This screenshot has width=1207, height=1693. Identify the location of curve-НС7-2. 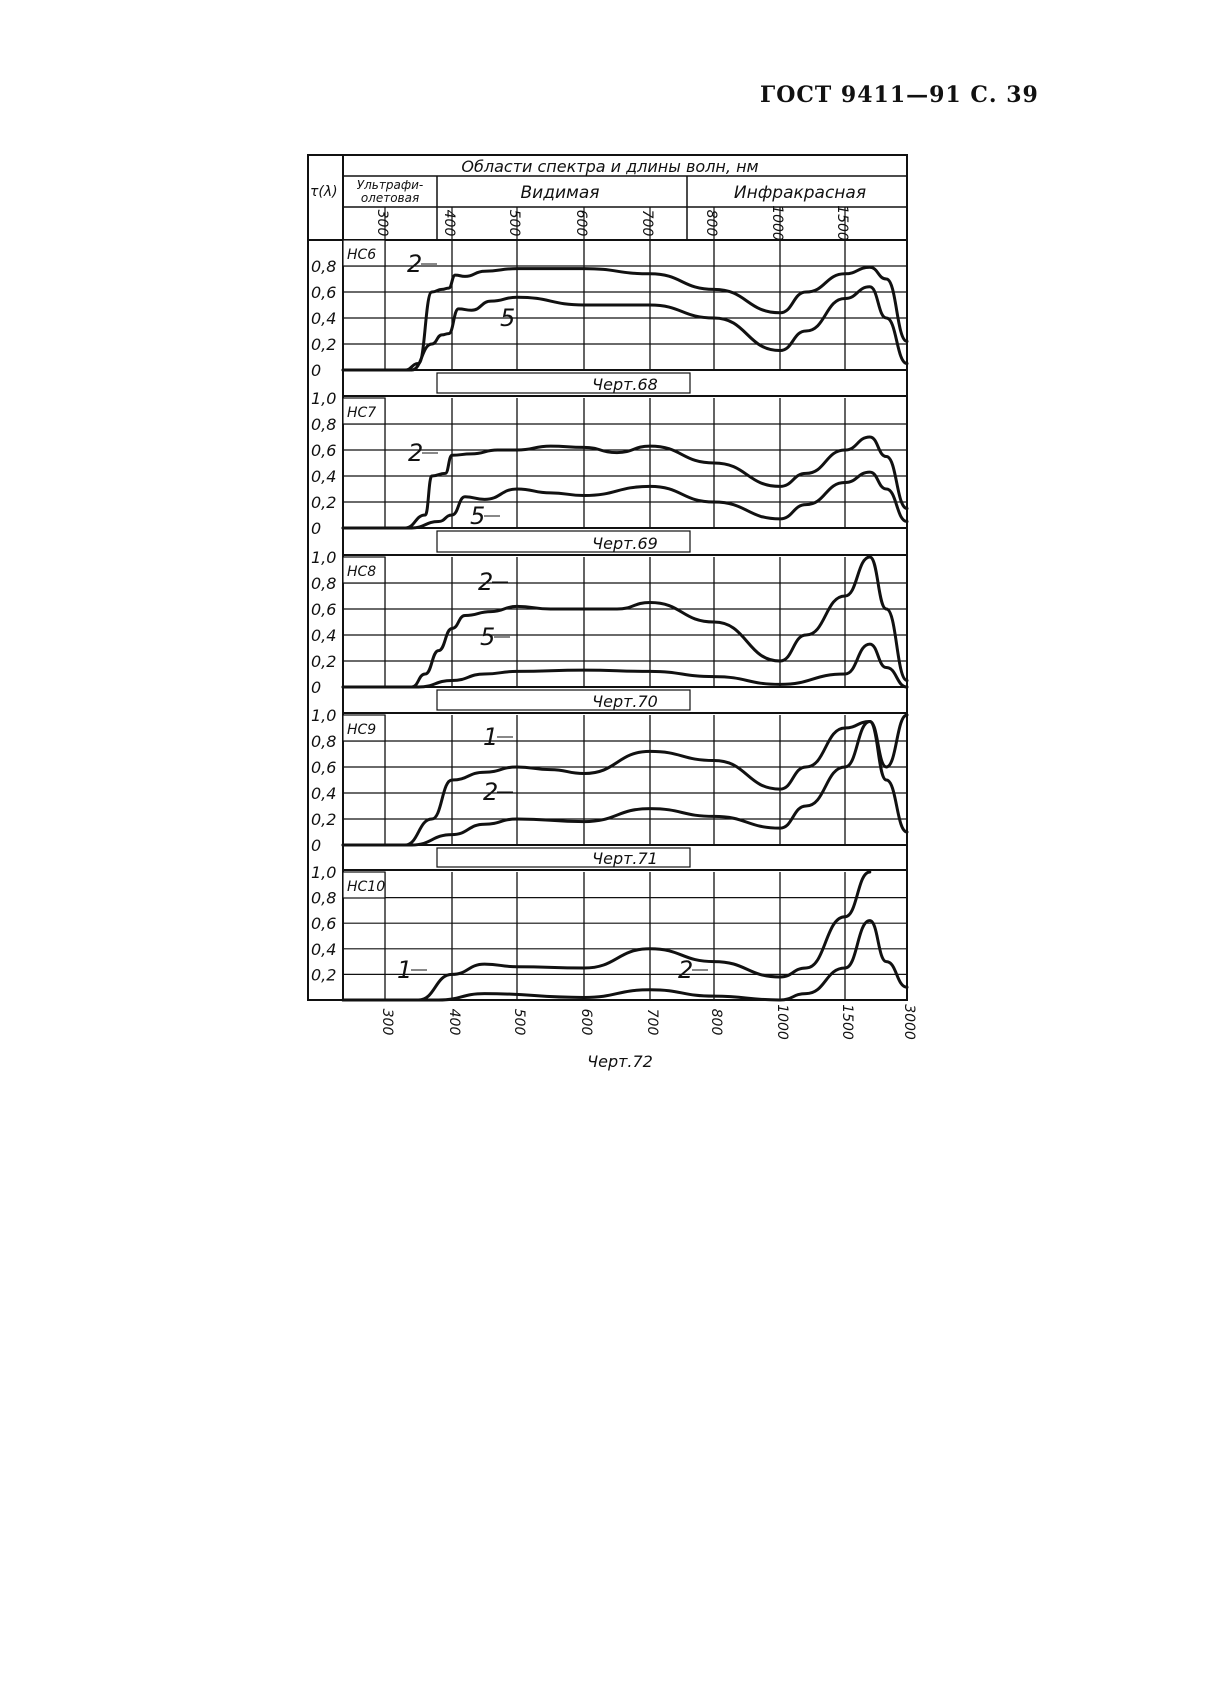
(625, 482).